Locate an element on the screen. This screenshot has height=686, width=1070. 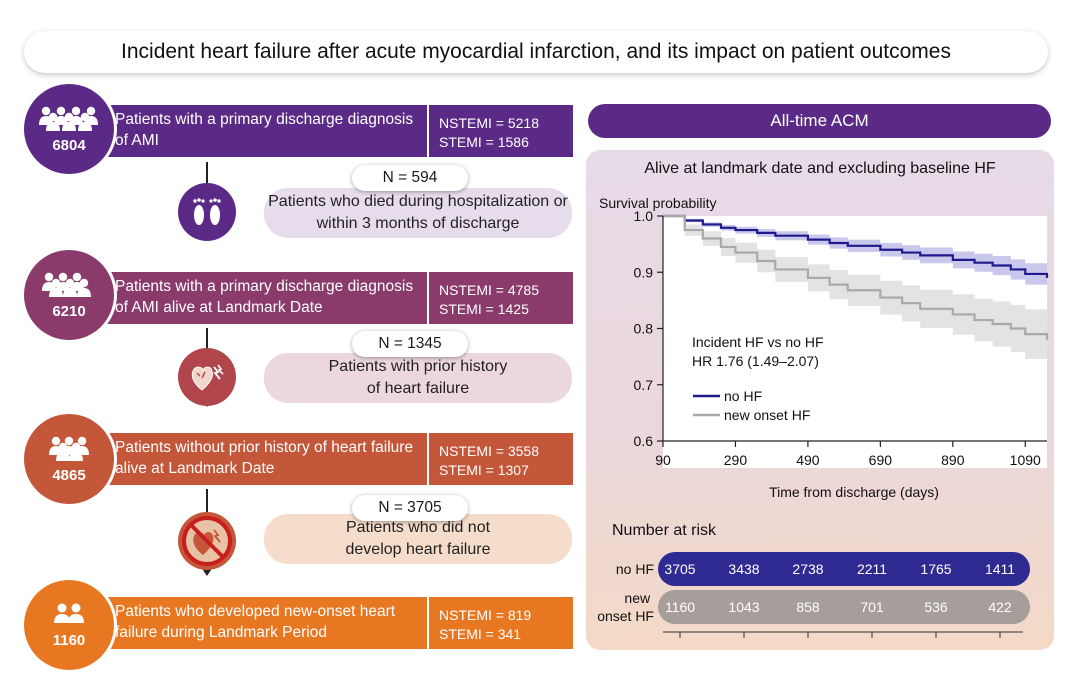
stage-2-stemi: STEMI = 1425 is located at coordinates (484, 309).